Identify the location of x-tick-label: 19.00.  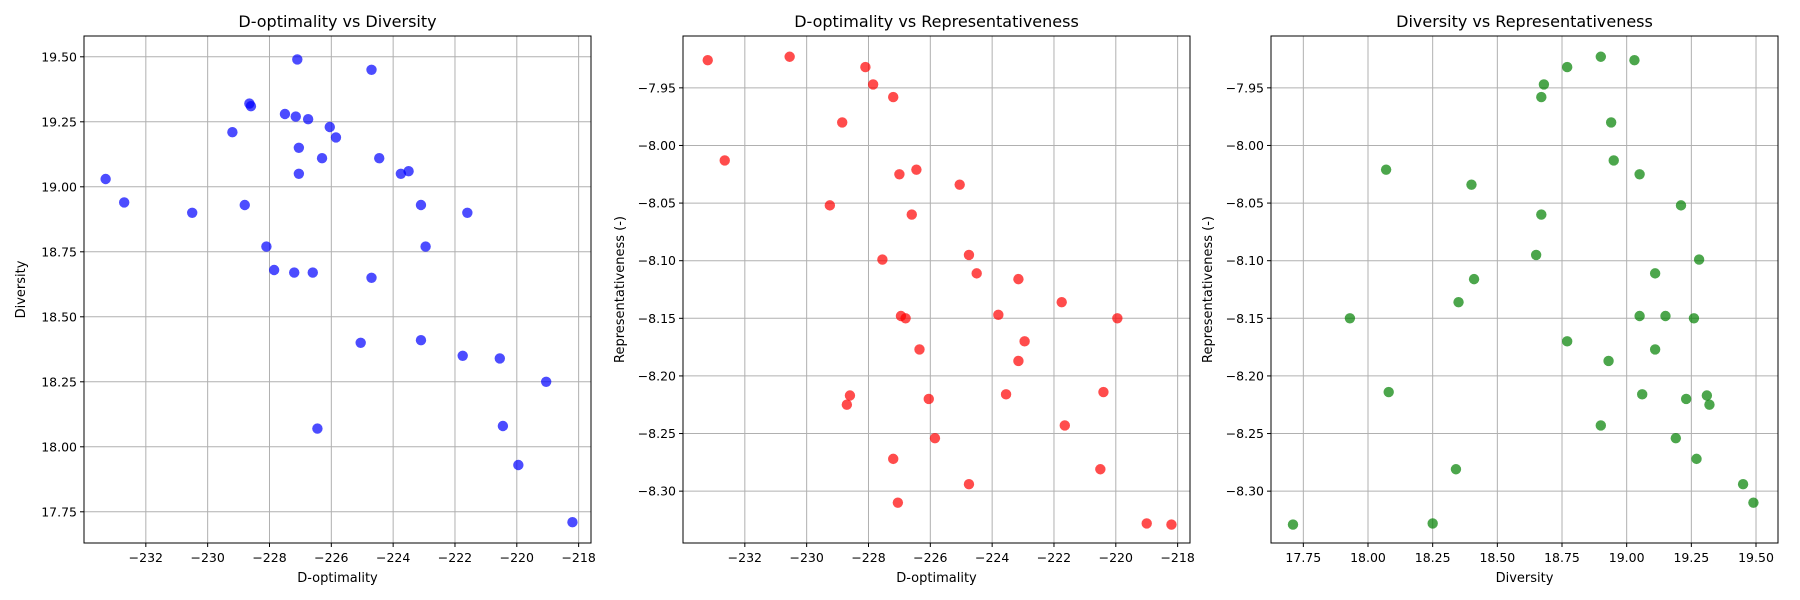
(1627, 557).